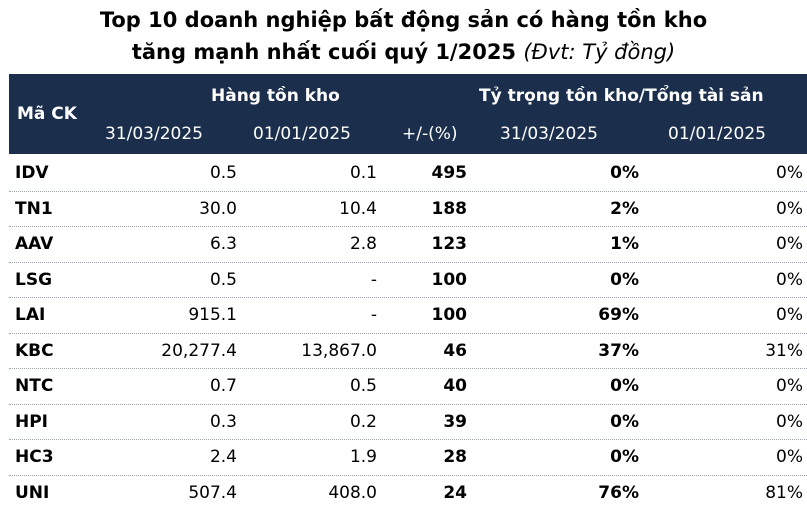 This screenshot has height=510, width=807. I want to click on cell-inventory-start: 2.8, so click(363, 244).